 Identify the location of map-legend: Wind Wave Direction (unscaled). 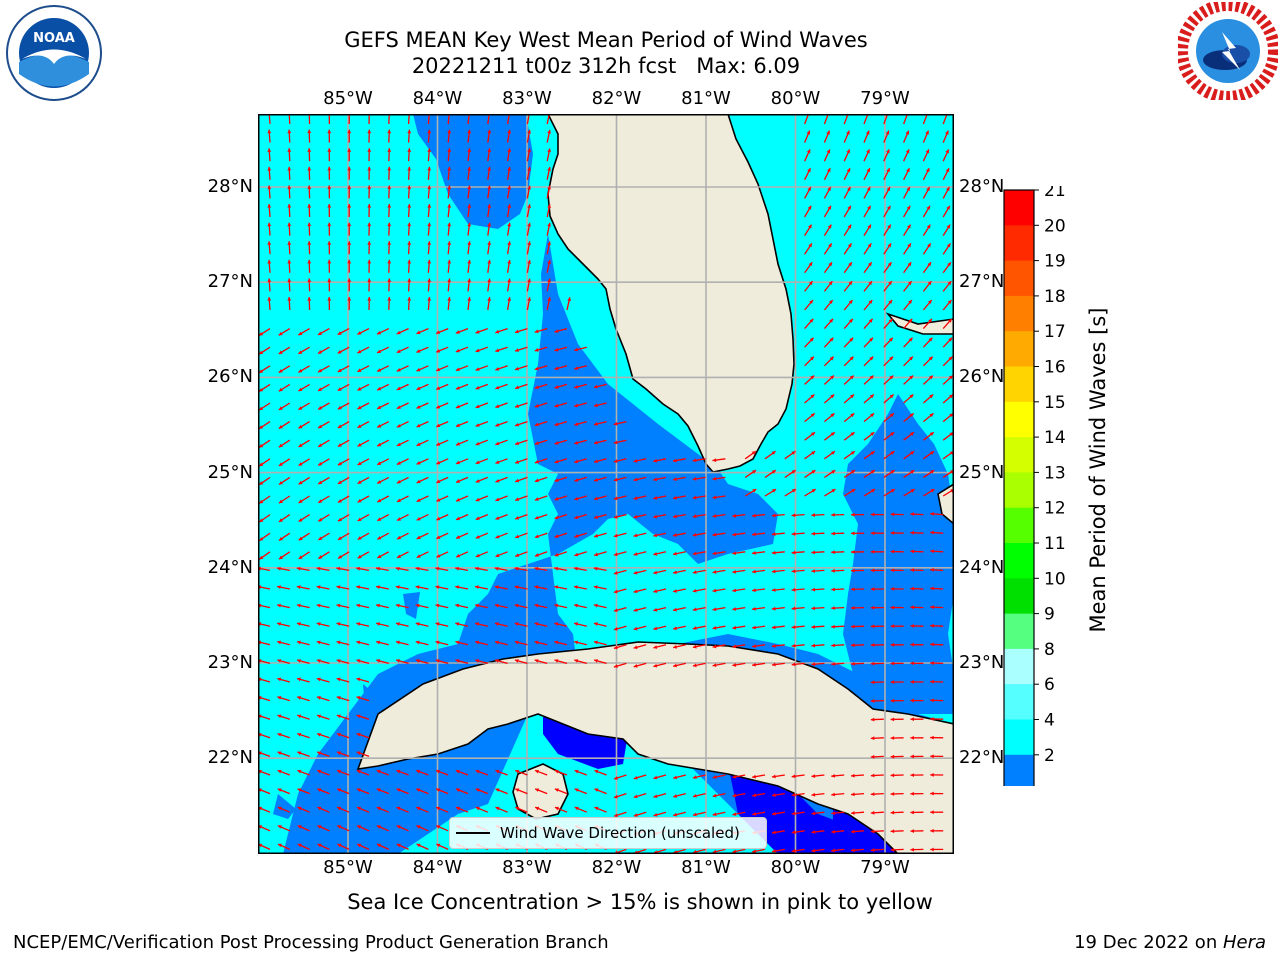
(608, 833).